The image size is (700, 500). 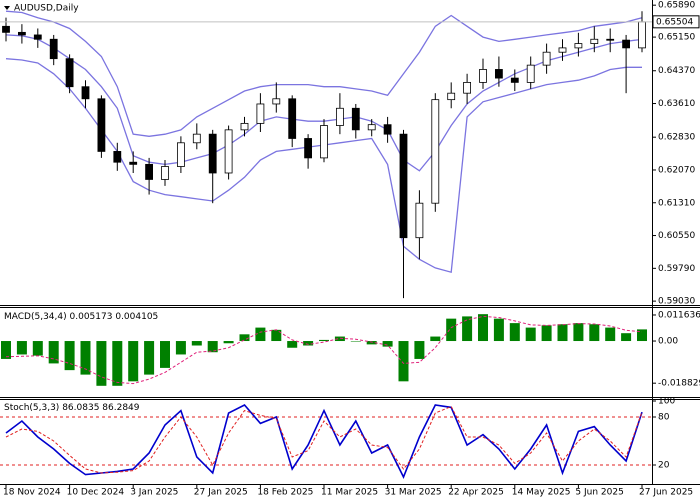 What do you see at coordinates (81, 317) in the screenshot?
I see `macd-label: MACD(5,34,4) 0.005173 0.004105` at bounding box center [81, 317].